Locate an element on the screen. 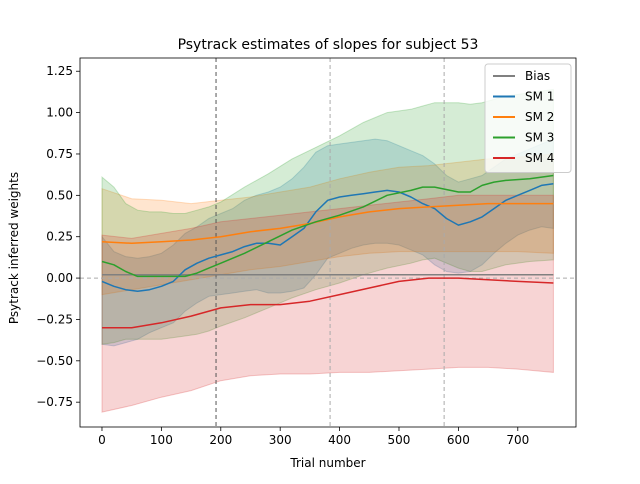  y-axis-label: Psytrack inferred weights is located at coordinates (14, 248).